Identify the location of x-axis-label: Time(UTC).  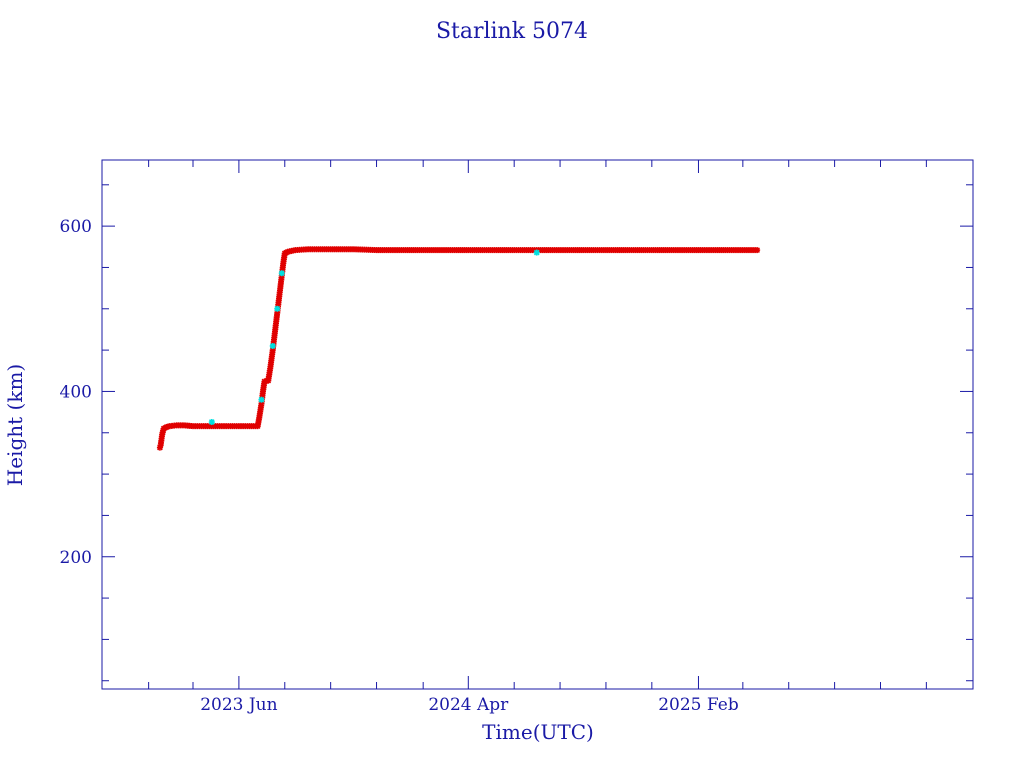
(538, 732).